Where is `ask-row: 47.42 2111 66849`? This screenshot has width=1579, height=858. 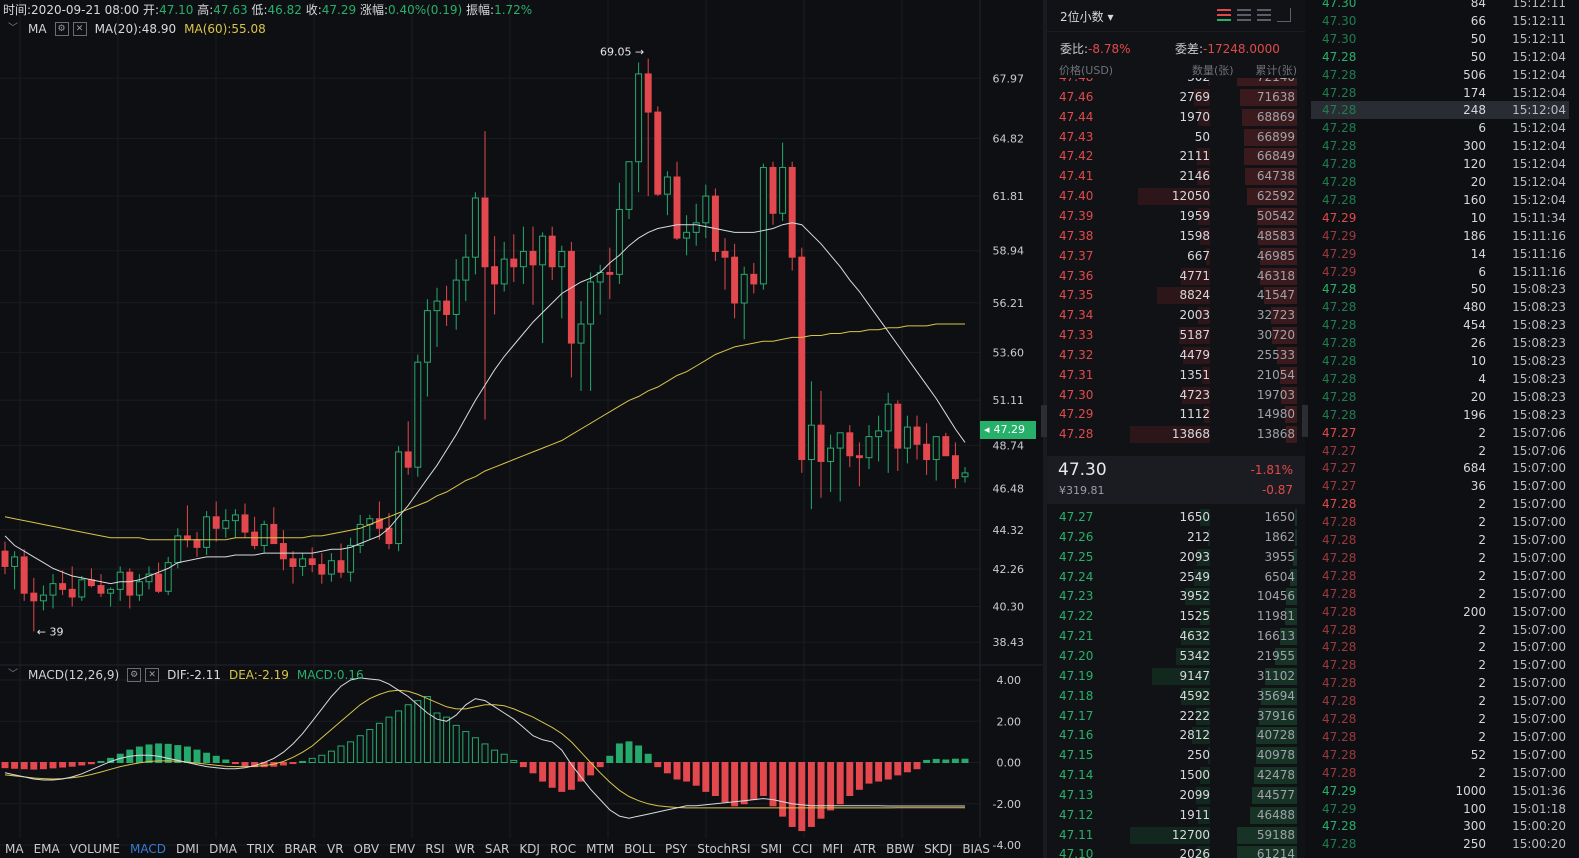 ask-row: 47.42 2111 66849 is located at coordinates (1176, 156).